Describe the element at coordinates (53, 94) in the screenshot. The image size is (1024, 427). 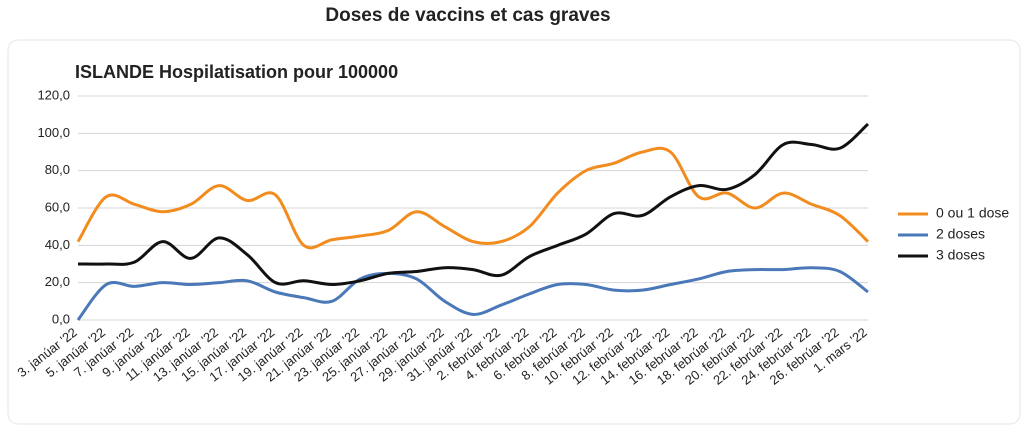
I see `y-tick-label: 120,0` at that location.